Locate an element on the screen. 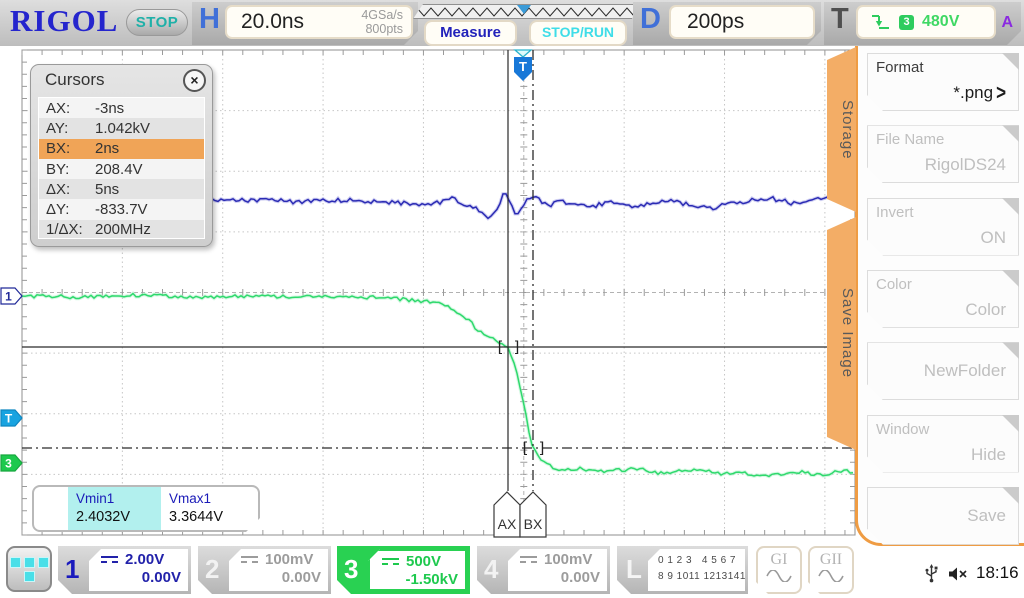  cursor-intersection-bracket: ] is located at coordinates (541, 448).